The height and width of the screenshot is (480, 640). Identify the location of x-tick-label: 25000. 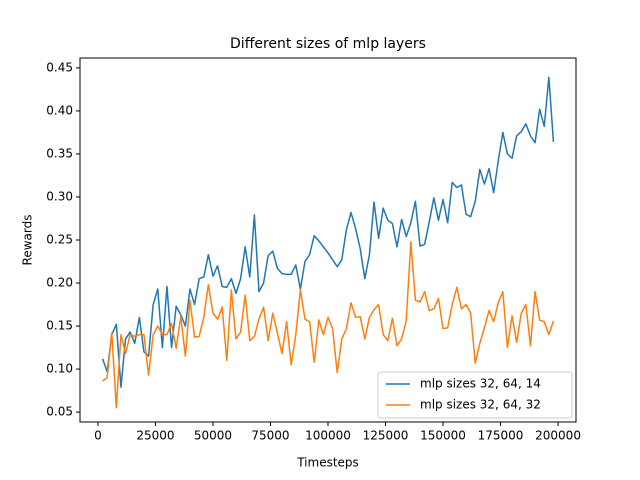
(155, 436).